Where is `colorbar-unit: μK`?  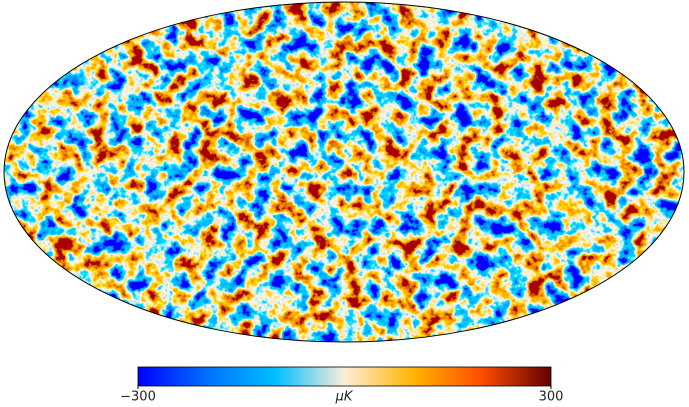 colorbar-unit: μK is located at coordinates (344, 397).